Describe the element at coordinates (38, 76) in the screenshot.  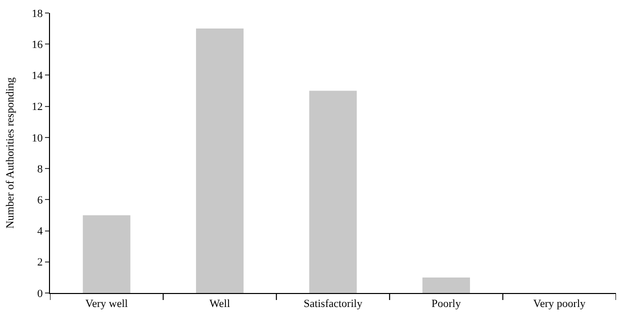
I see `y-tick-label: 14` at that location.